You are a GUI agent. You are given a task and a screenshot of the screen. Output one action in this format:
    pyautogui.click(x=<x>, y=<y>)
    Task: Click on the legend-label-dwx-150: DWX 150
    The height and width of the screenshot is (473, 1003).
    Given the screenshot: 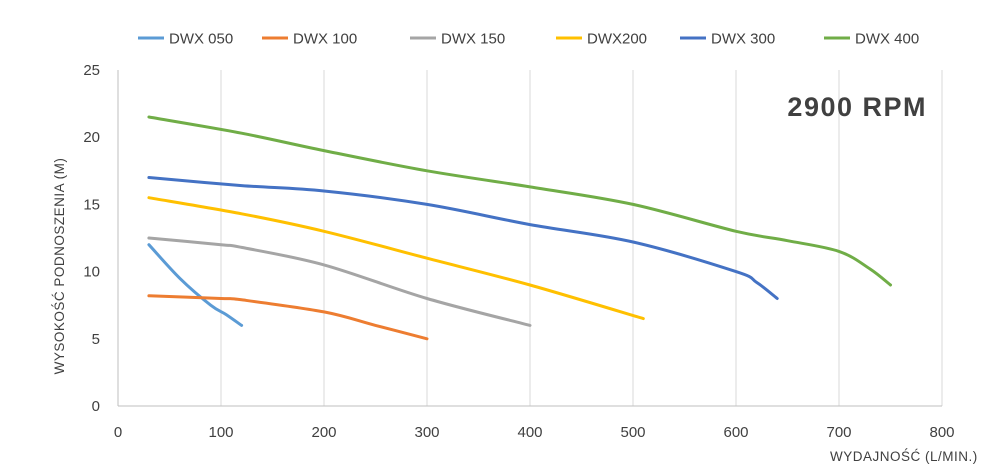 What is the action you would take?
    pyautogui.click(x=473, y=39)
    